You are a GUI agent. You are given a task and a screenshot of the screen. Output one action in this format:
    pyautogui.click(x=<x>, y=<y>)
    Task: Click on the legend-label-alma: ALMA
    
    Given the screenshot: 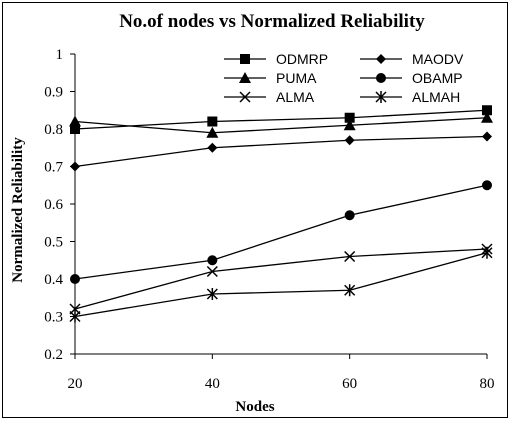 What is the action you would take?
    pyautogui.click(x=295, y=97)
    